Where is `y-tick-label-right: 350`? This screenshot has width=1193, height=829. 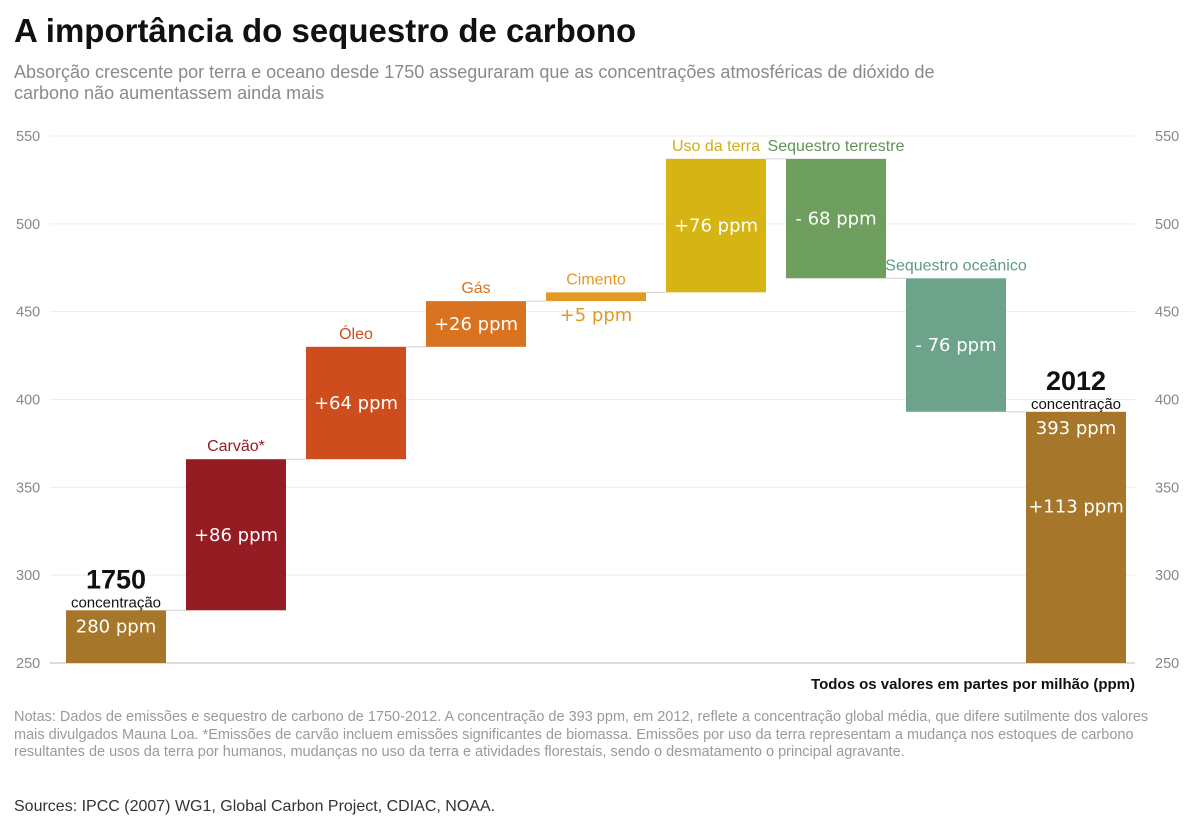
y-tick-label-right: 350 is located at coordinates (1167, 488).